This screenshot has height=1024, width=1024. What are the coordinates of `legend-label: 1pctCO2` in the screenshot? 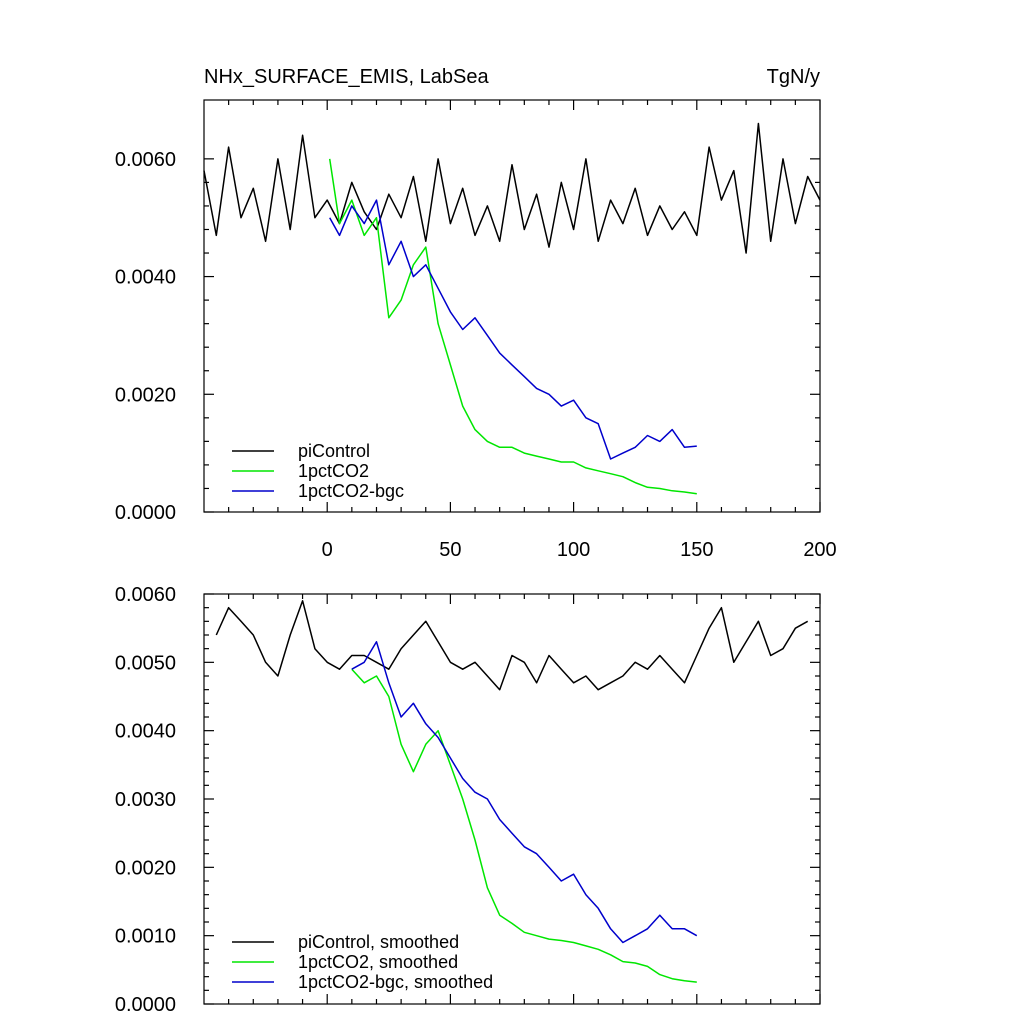 It's located at (333, 471).